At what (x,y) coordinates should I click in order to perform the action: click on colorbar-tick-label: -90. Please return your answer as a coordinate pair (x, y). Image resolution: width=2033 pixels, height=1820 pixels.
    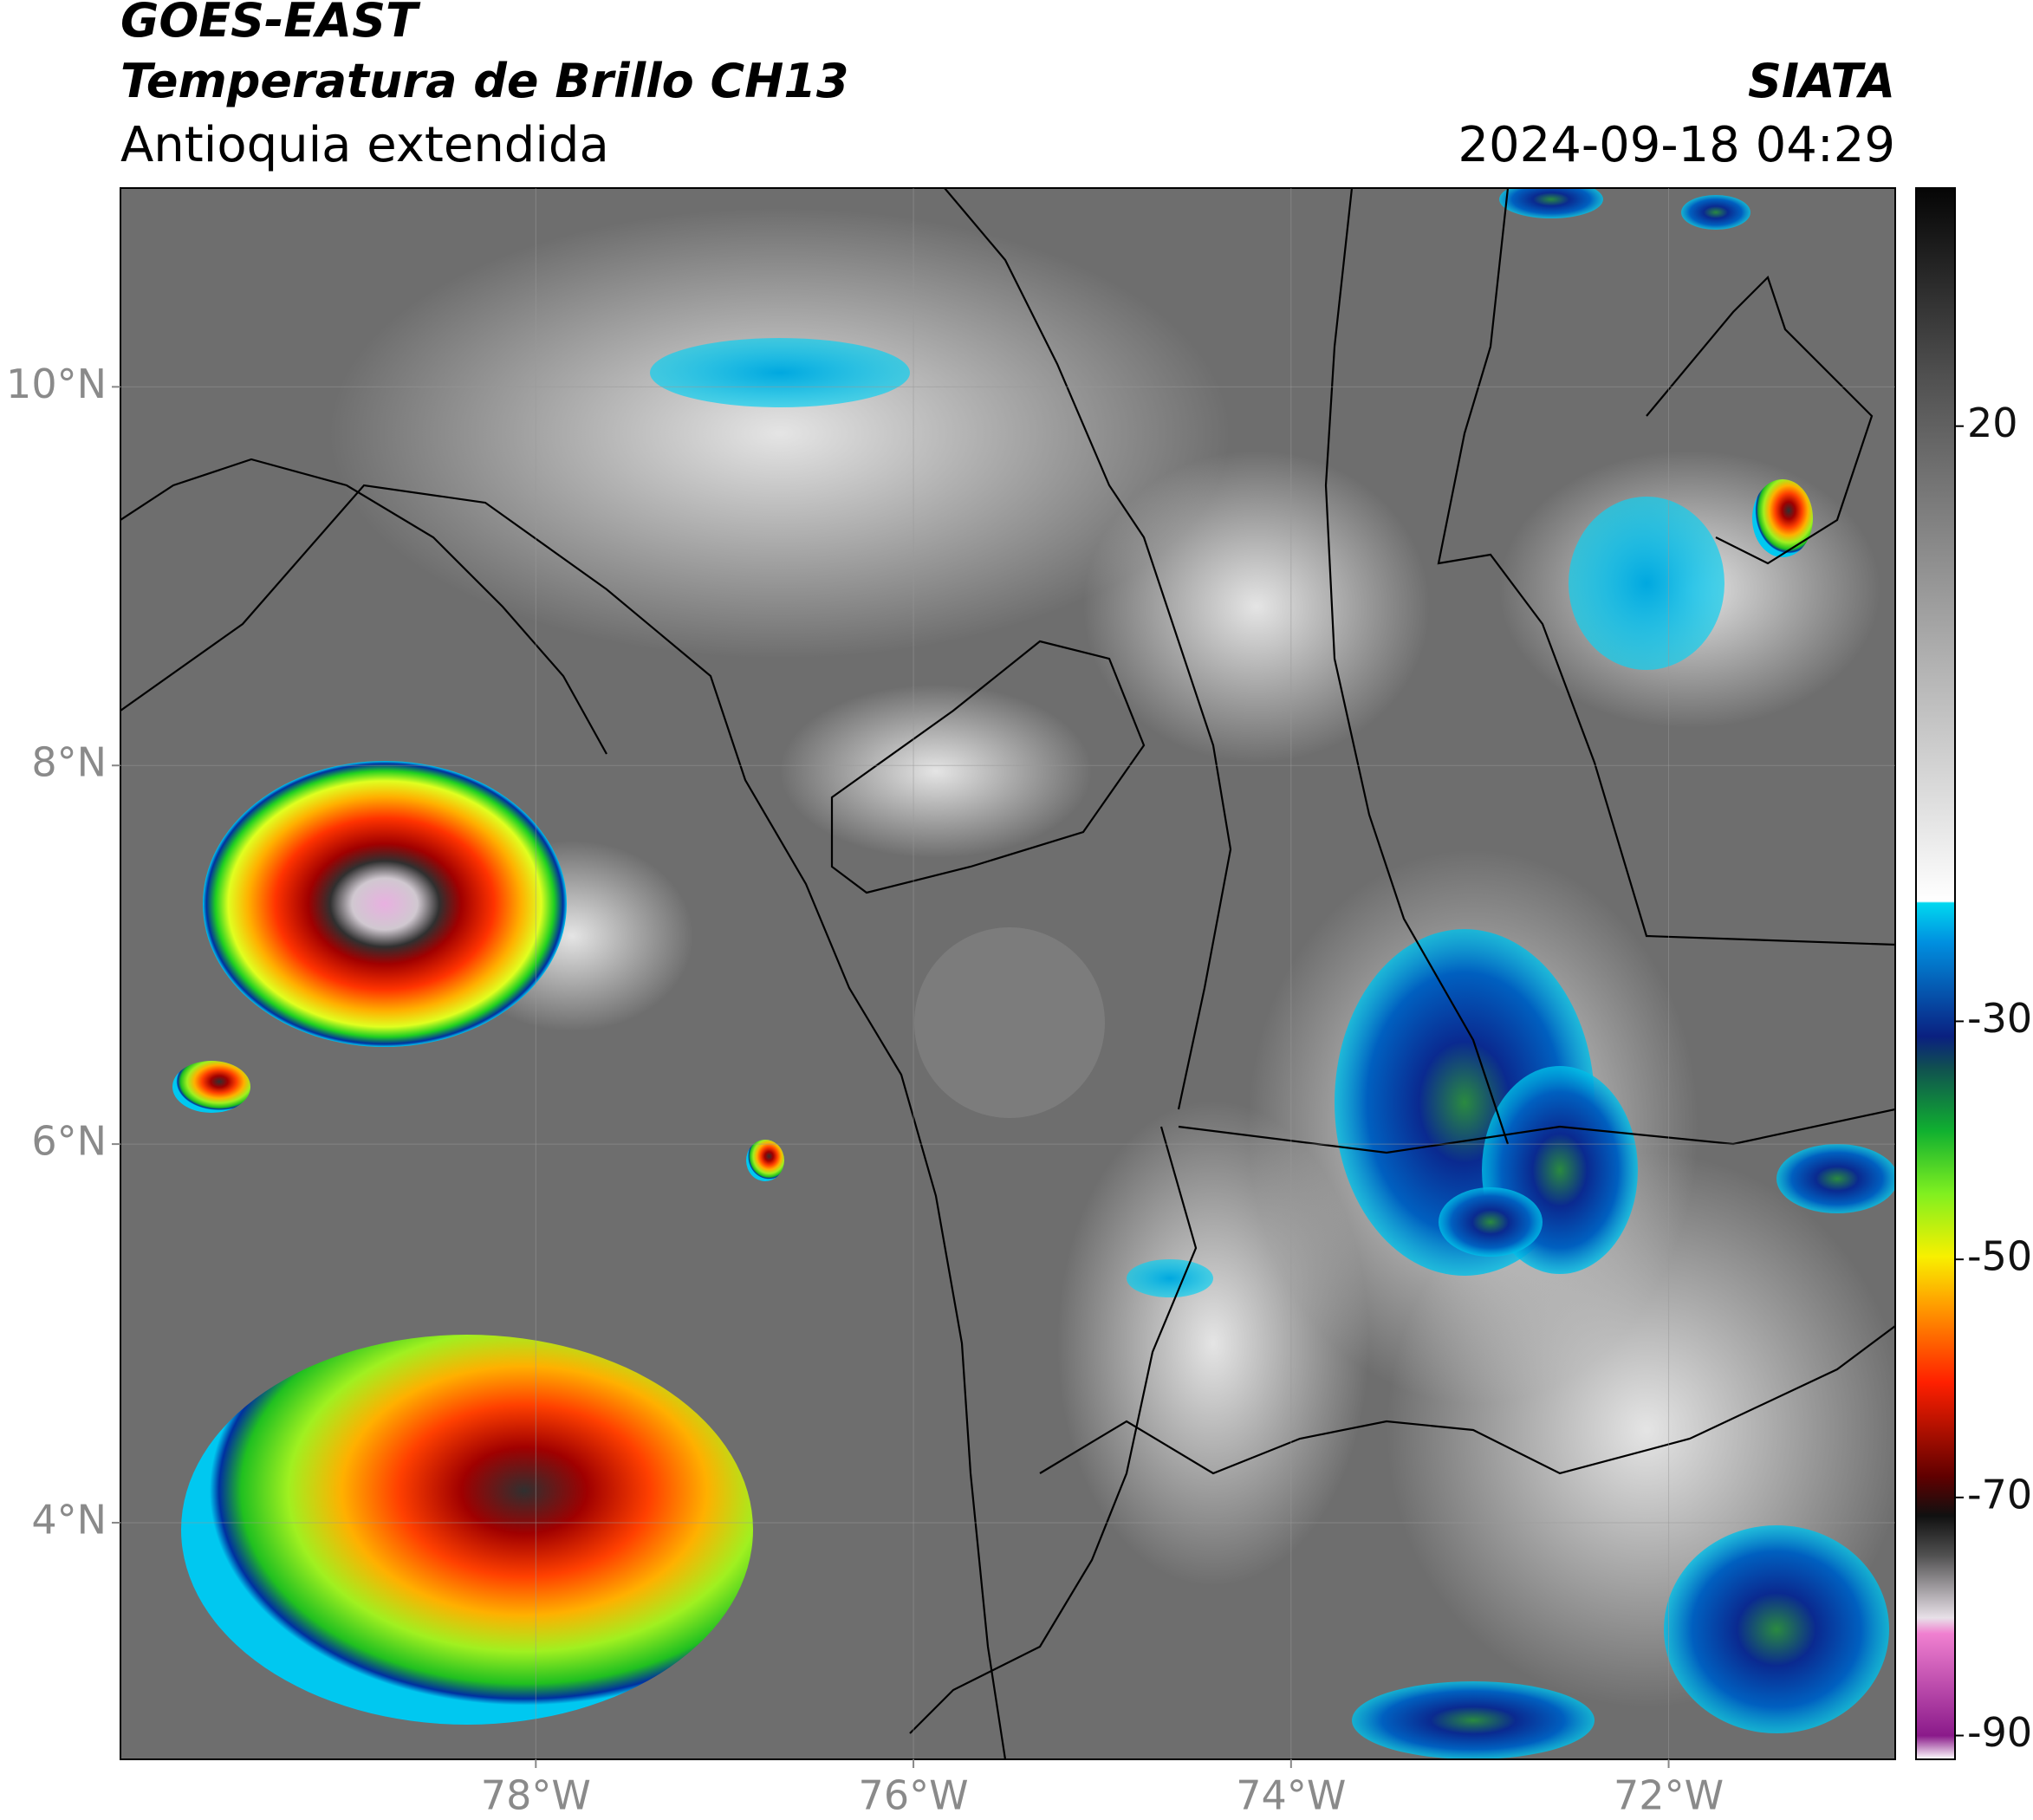
    Looking at the image, I should click on (1999, 1732).